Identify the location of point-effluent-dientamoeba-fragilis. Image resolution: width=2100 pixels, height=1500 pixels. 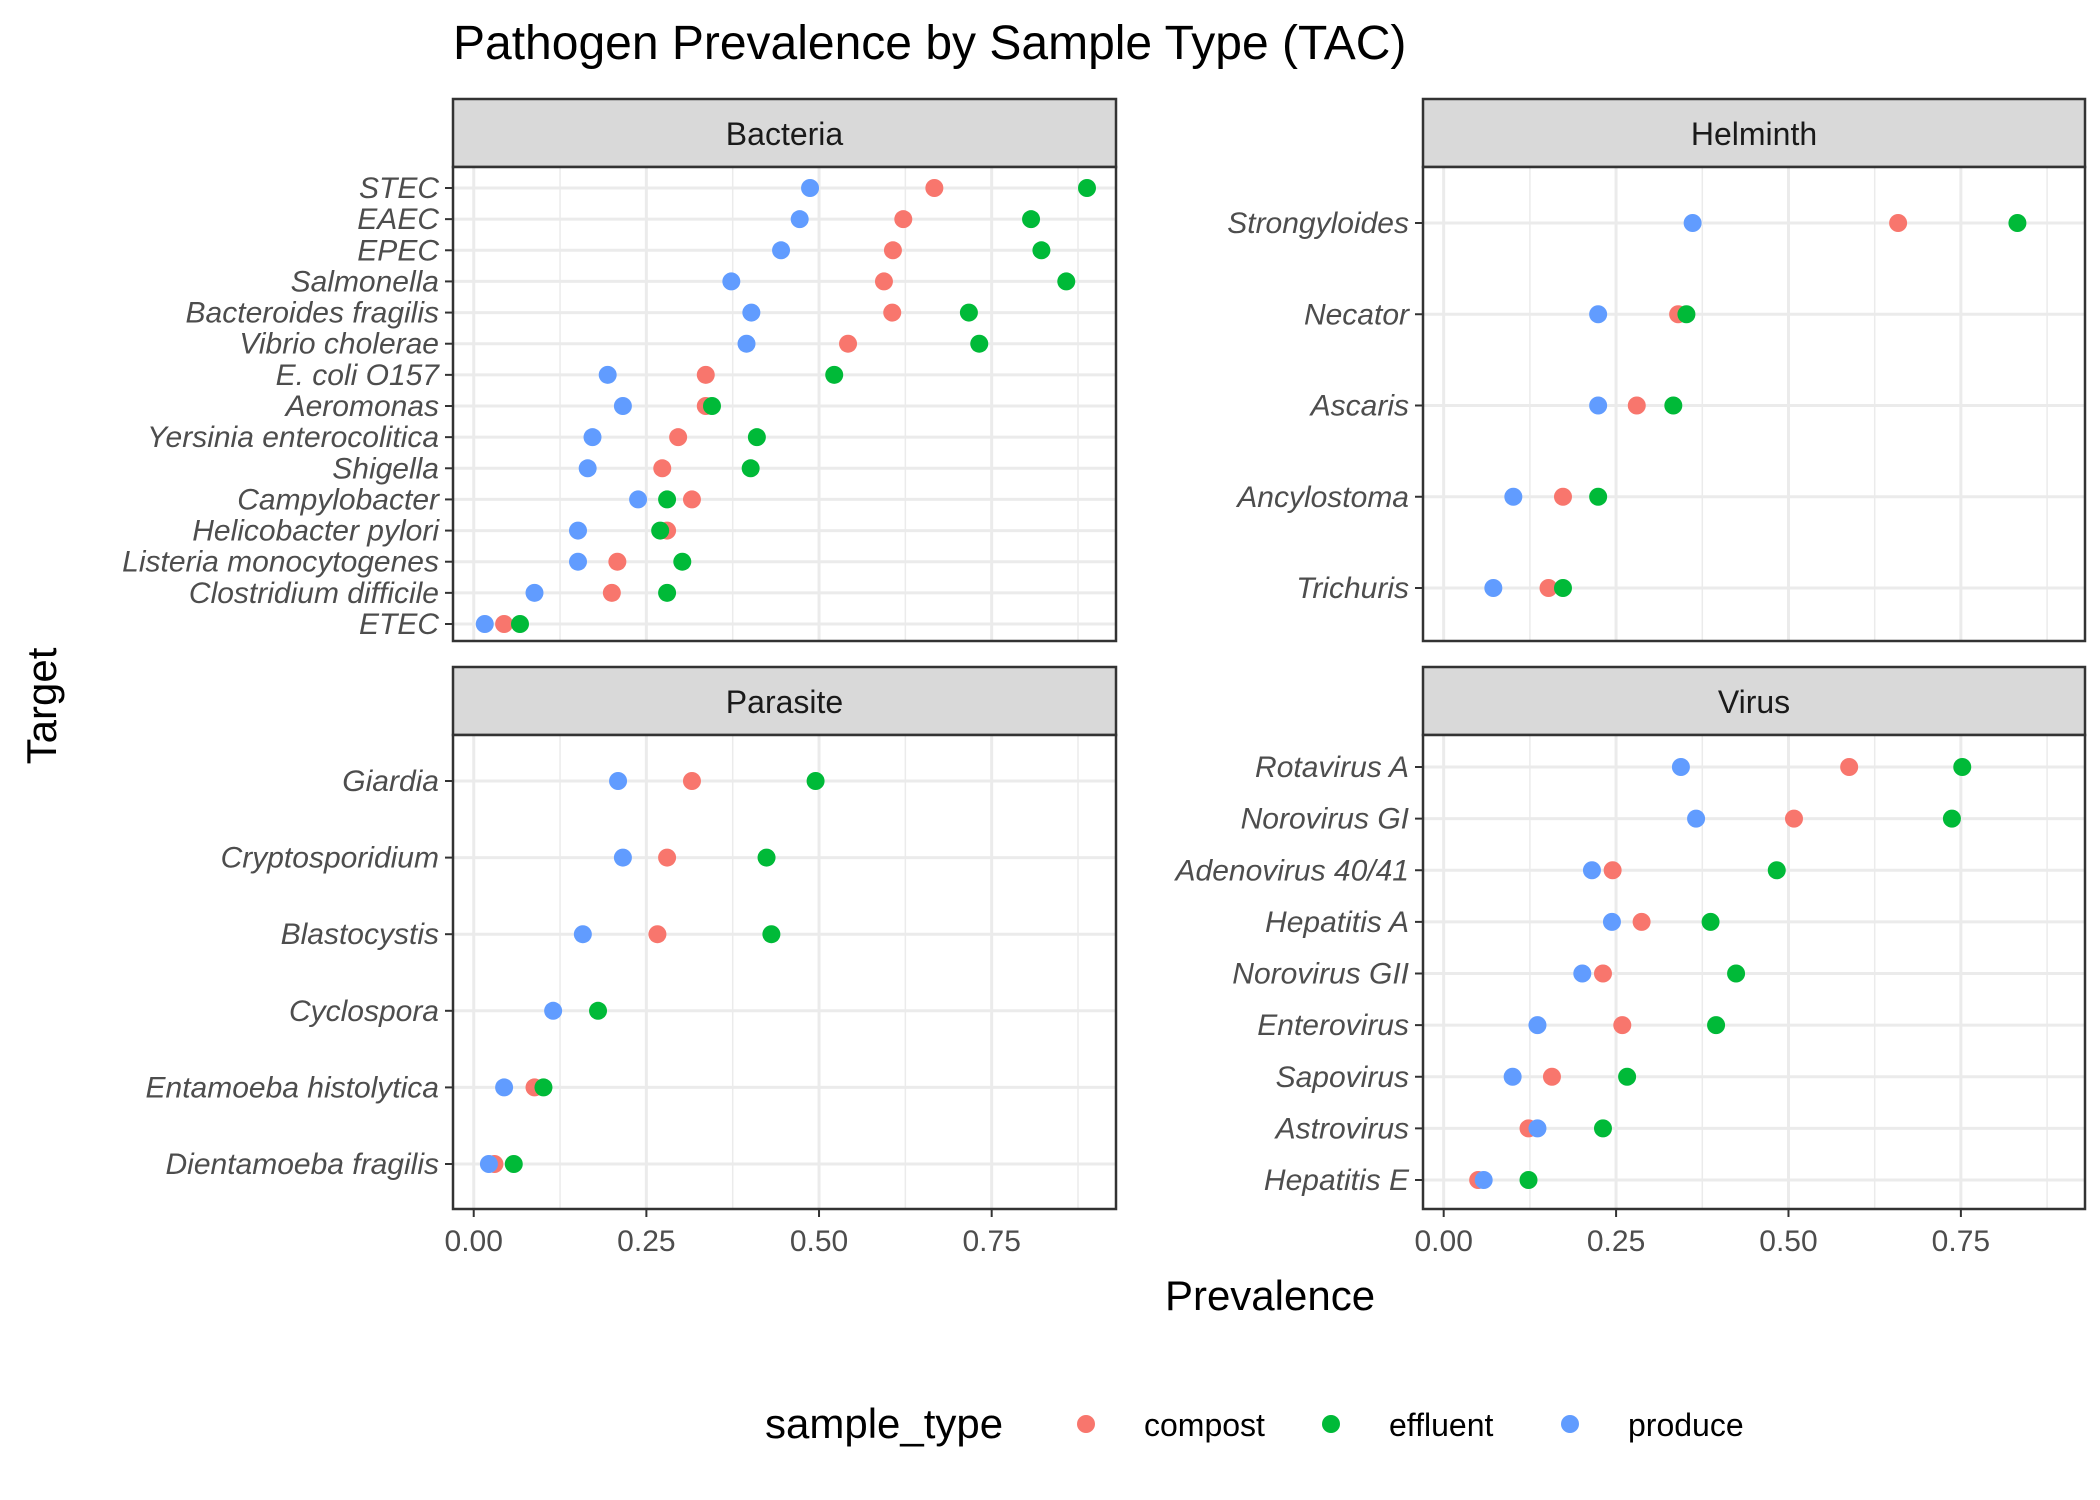
(513, 1164).